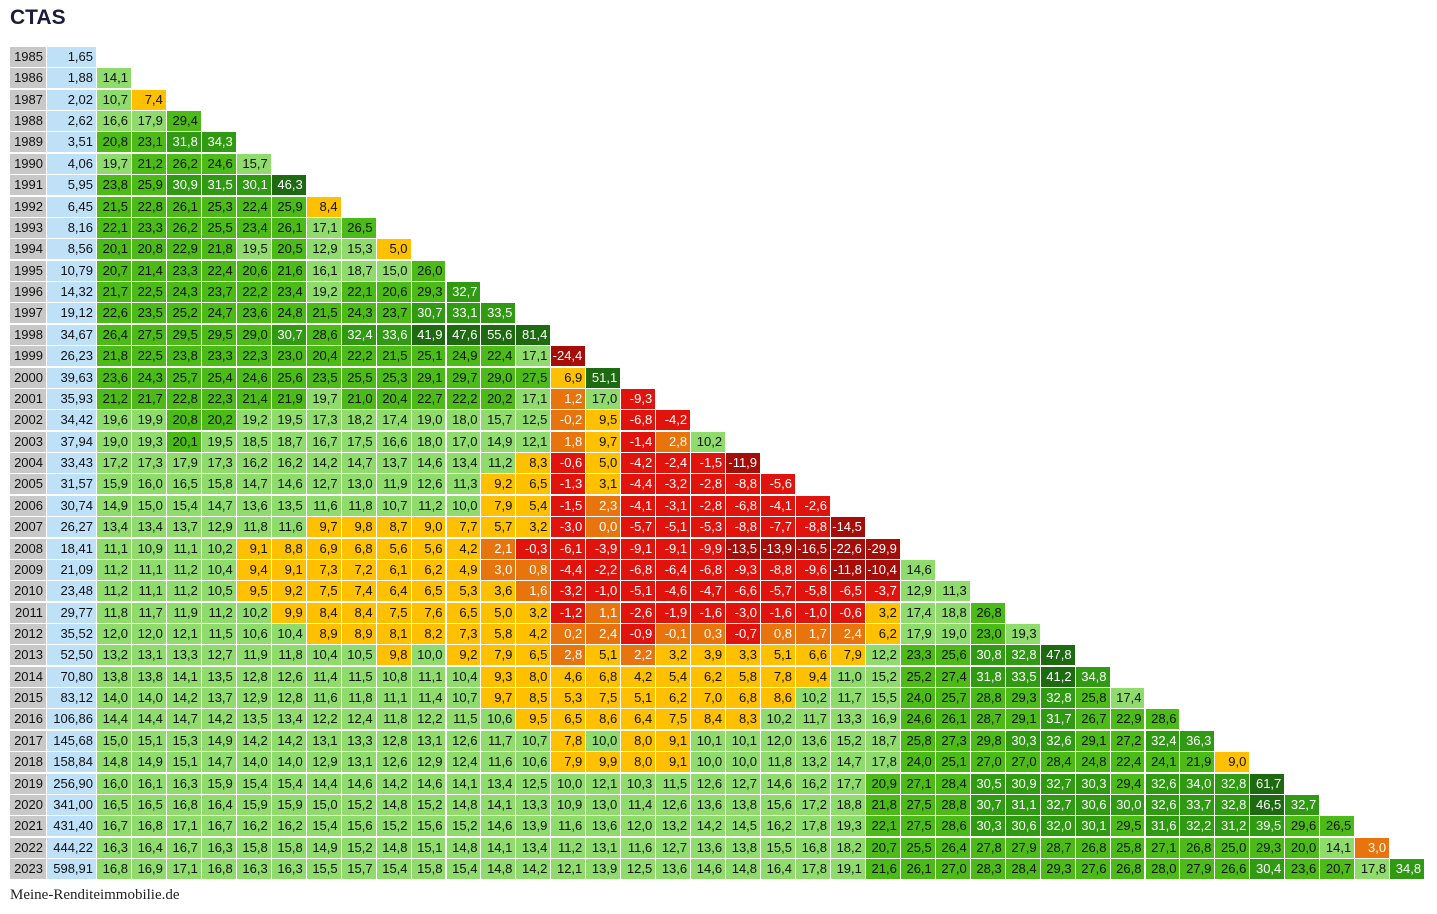  I want to click on return-cell: 7,6, so click(428, 612).